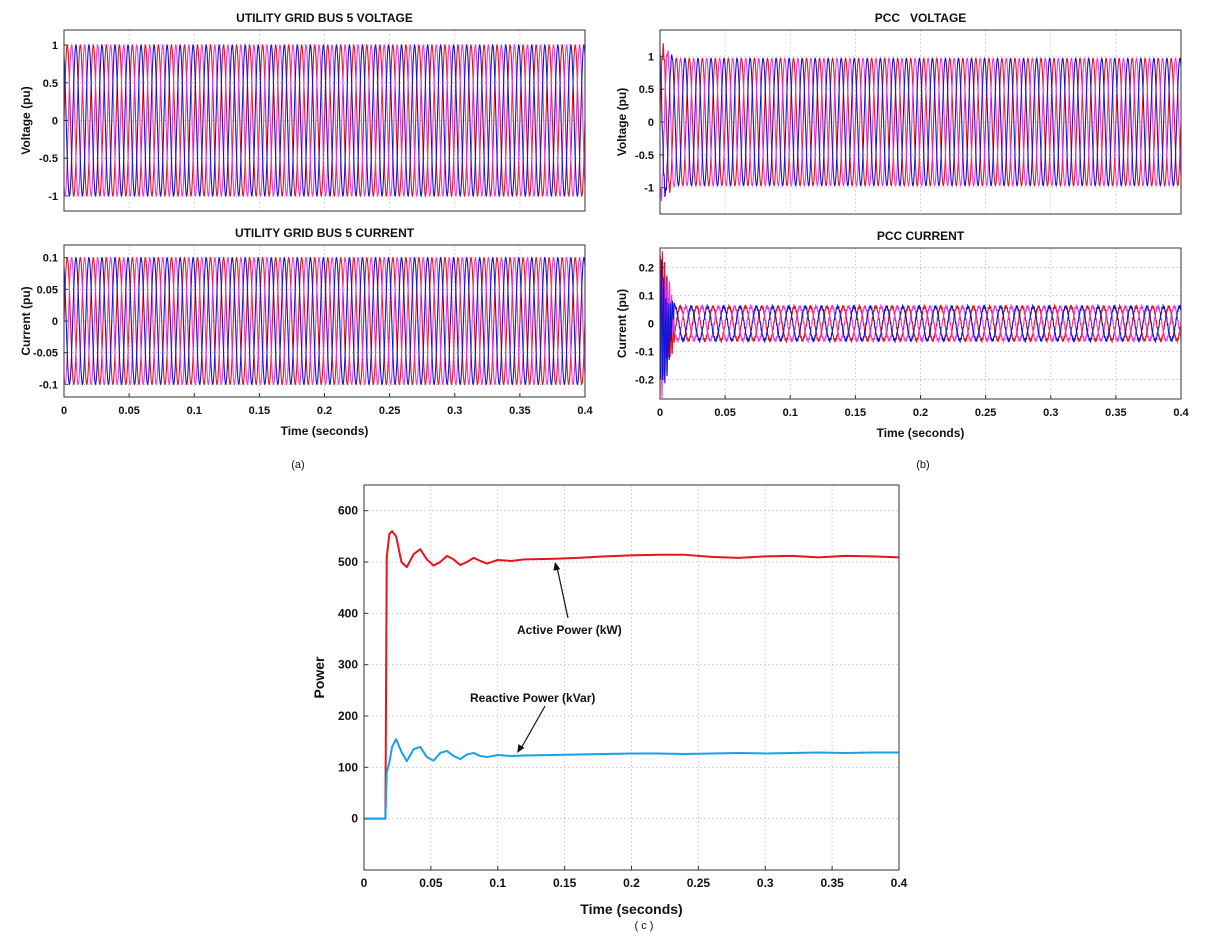 This screenshot has width=1215, height=940. I want to click on b_voltage-series-1-line, so click(920, 118).